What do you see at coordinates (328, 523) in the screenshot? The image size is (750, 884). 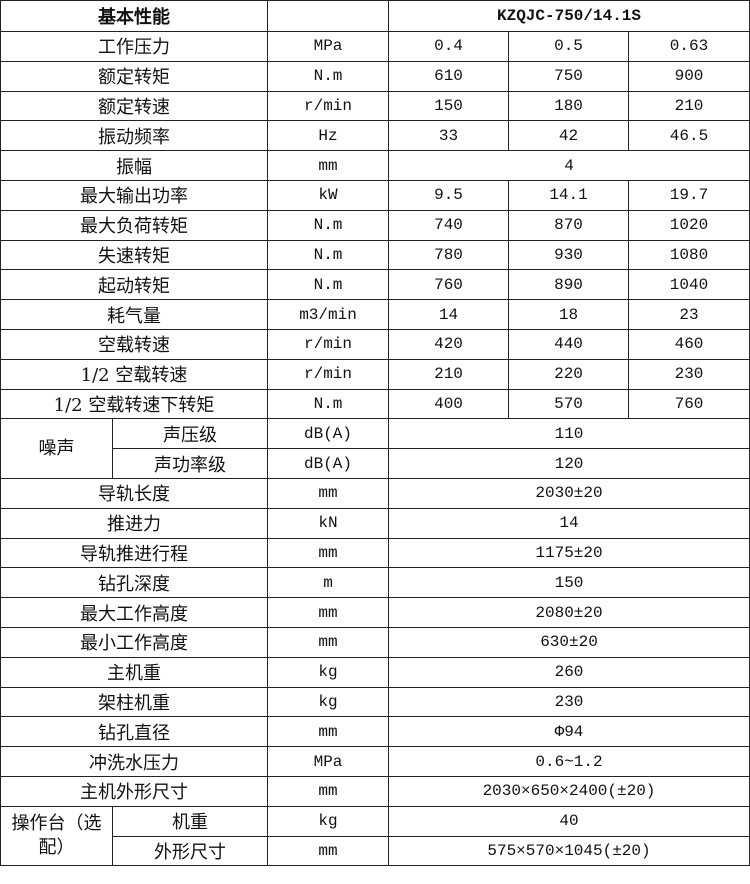 I see `unit-cell: kN` at bounding box center [328, 523].